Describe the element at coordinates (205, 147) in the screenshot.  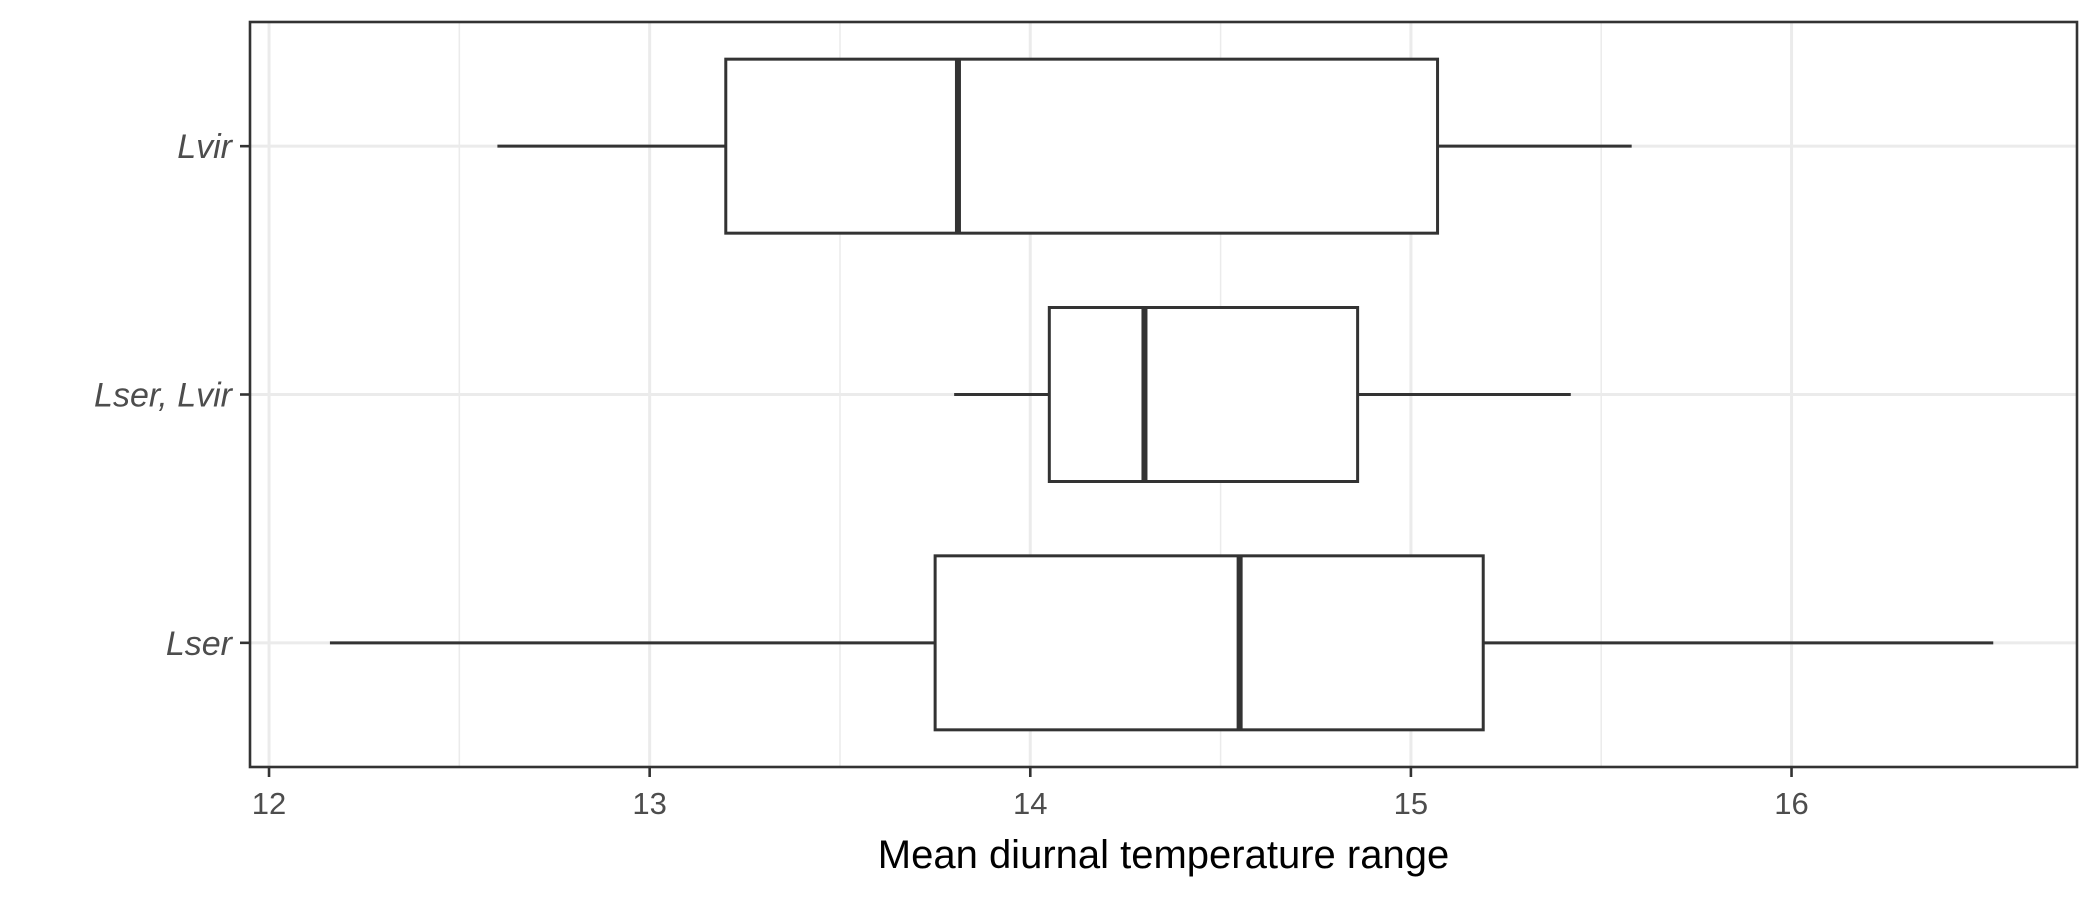
I see `y-tick-label: Lvir` at that location.